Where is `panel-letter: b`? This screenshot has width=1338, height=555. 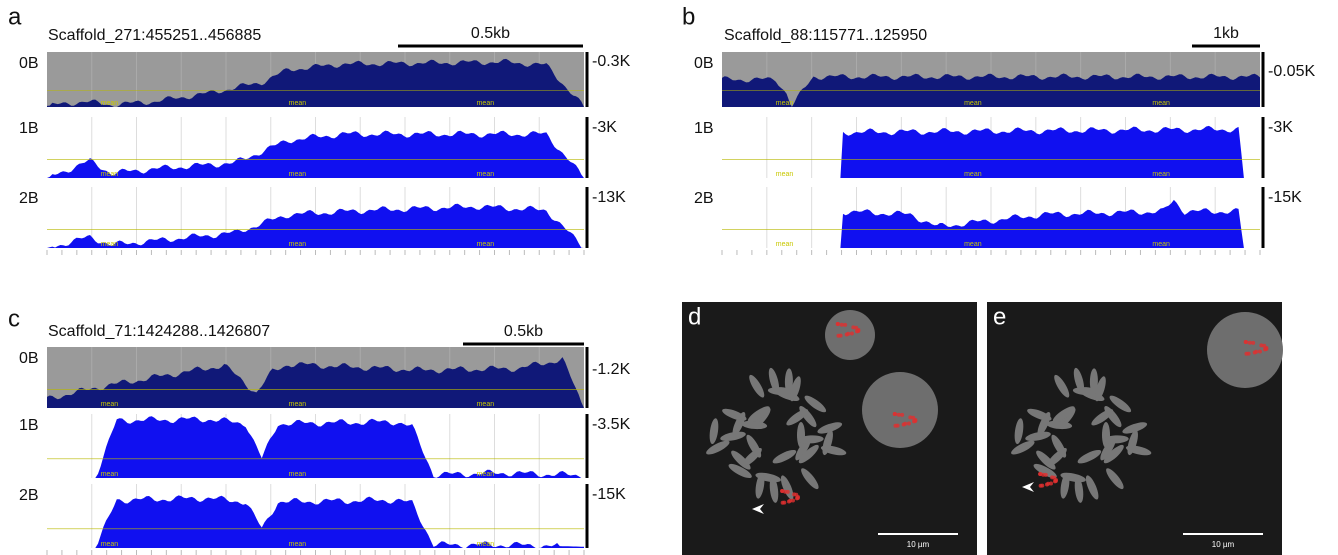 panel-letter: b is located at coordinates (688, 16).